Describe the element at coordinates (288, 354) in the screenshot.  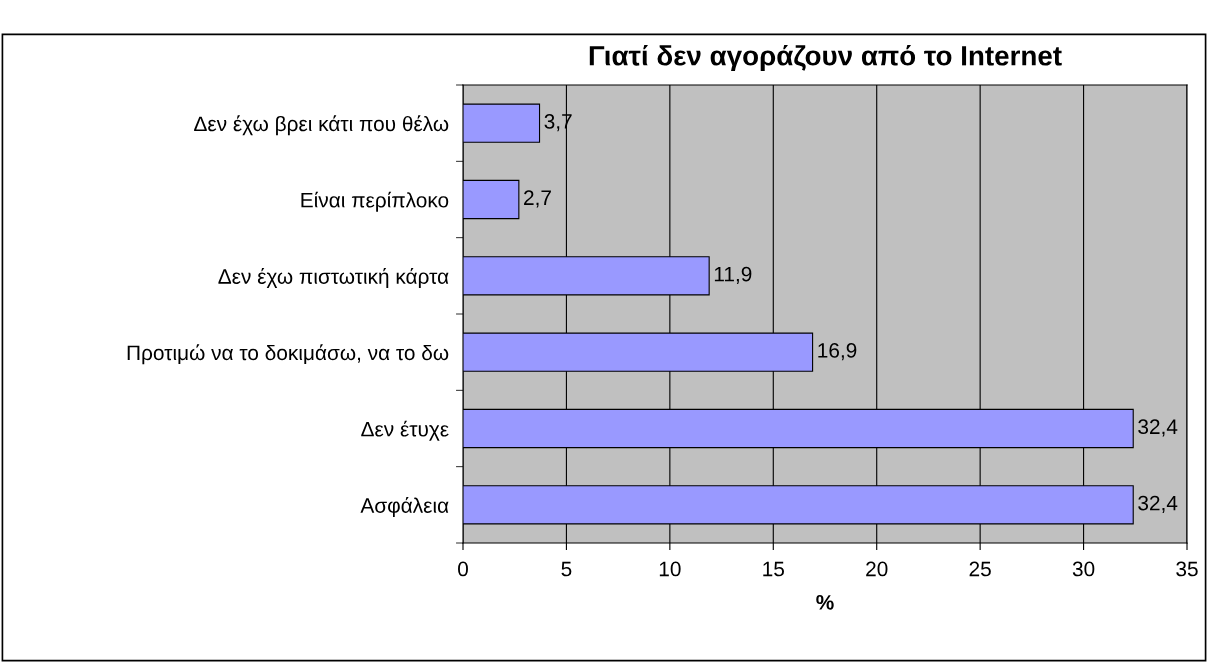
I see `y-tick-label: Προτιμώ να το δοκιμάσω, να το δω` at that location.